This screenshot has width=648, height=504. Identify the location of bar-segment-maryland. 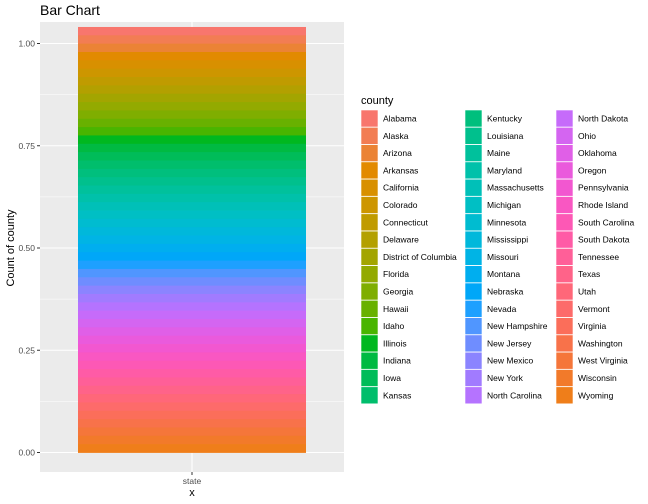
(192, 198).